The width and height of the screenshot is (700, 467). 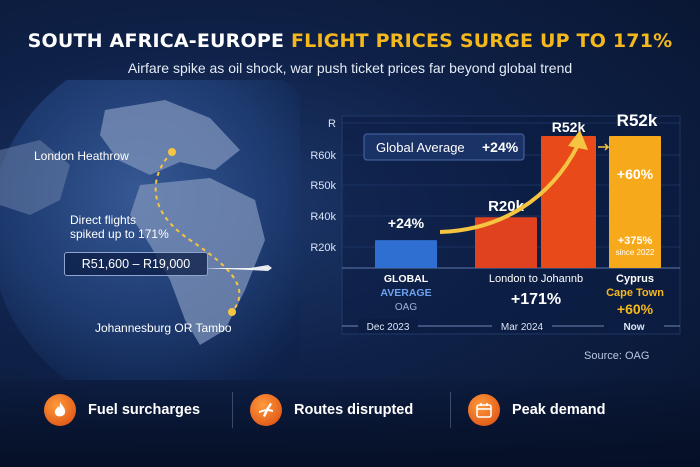 What do you see at coordinates (509, 189) in the screenshot?
I see `trend-arrow` at bounding box center [509, 189].